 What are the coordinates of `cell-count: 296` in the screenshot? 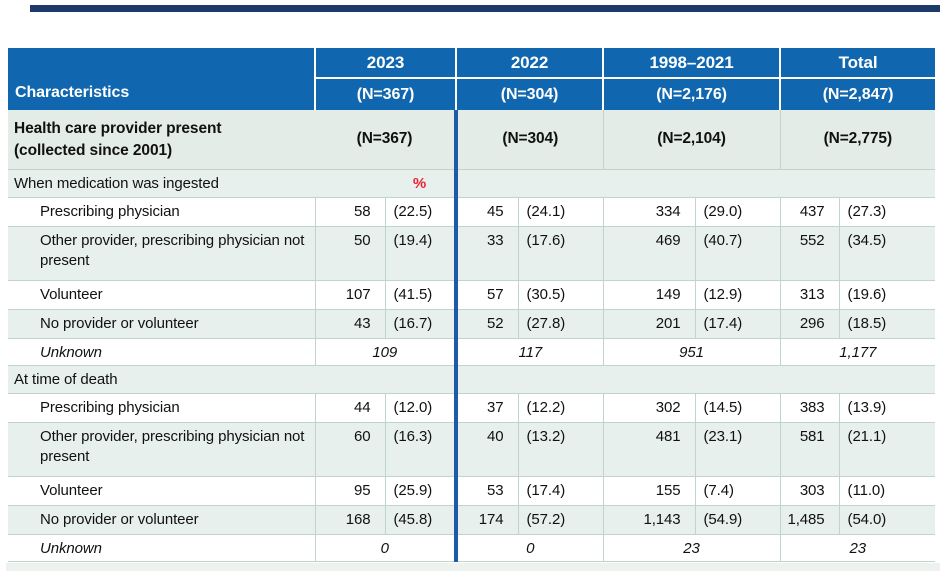 It's located at (809, 323).